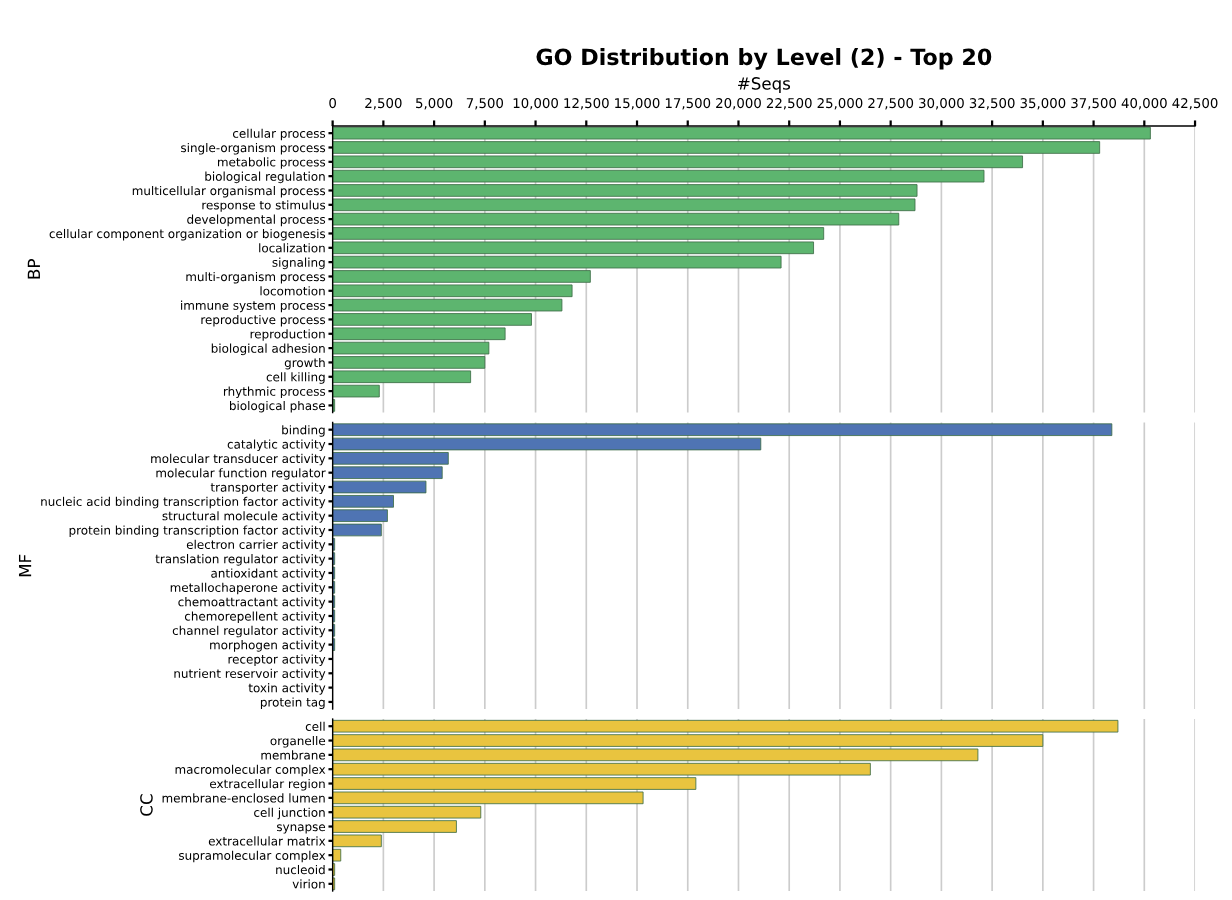 The width and height of the screenshot is (1232, 900). Describe the element at coordinates (146, 805) in the screenshot. I see `y-axis-title: CC` at that location.